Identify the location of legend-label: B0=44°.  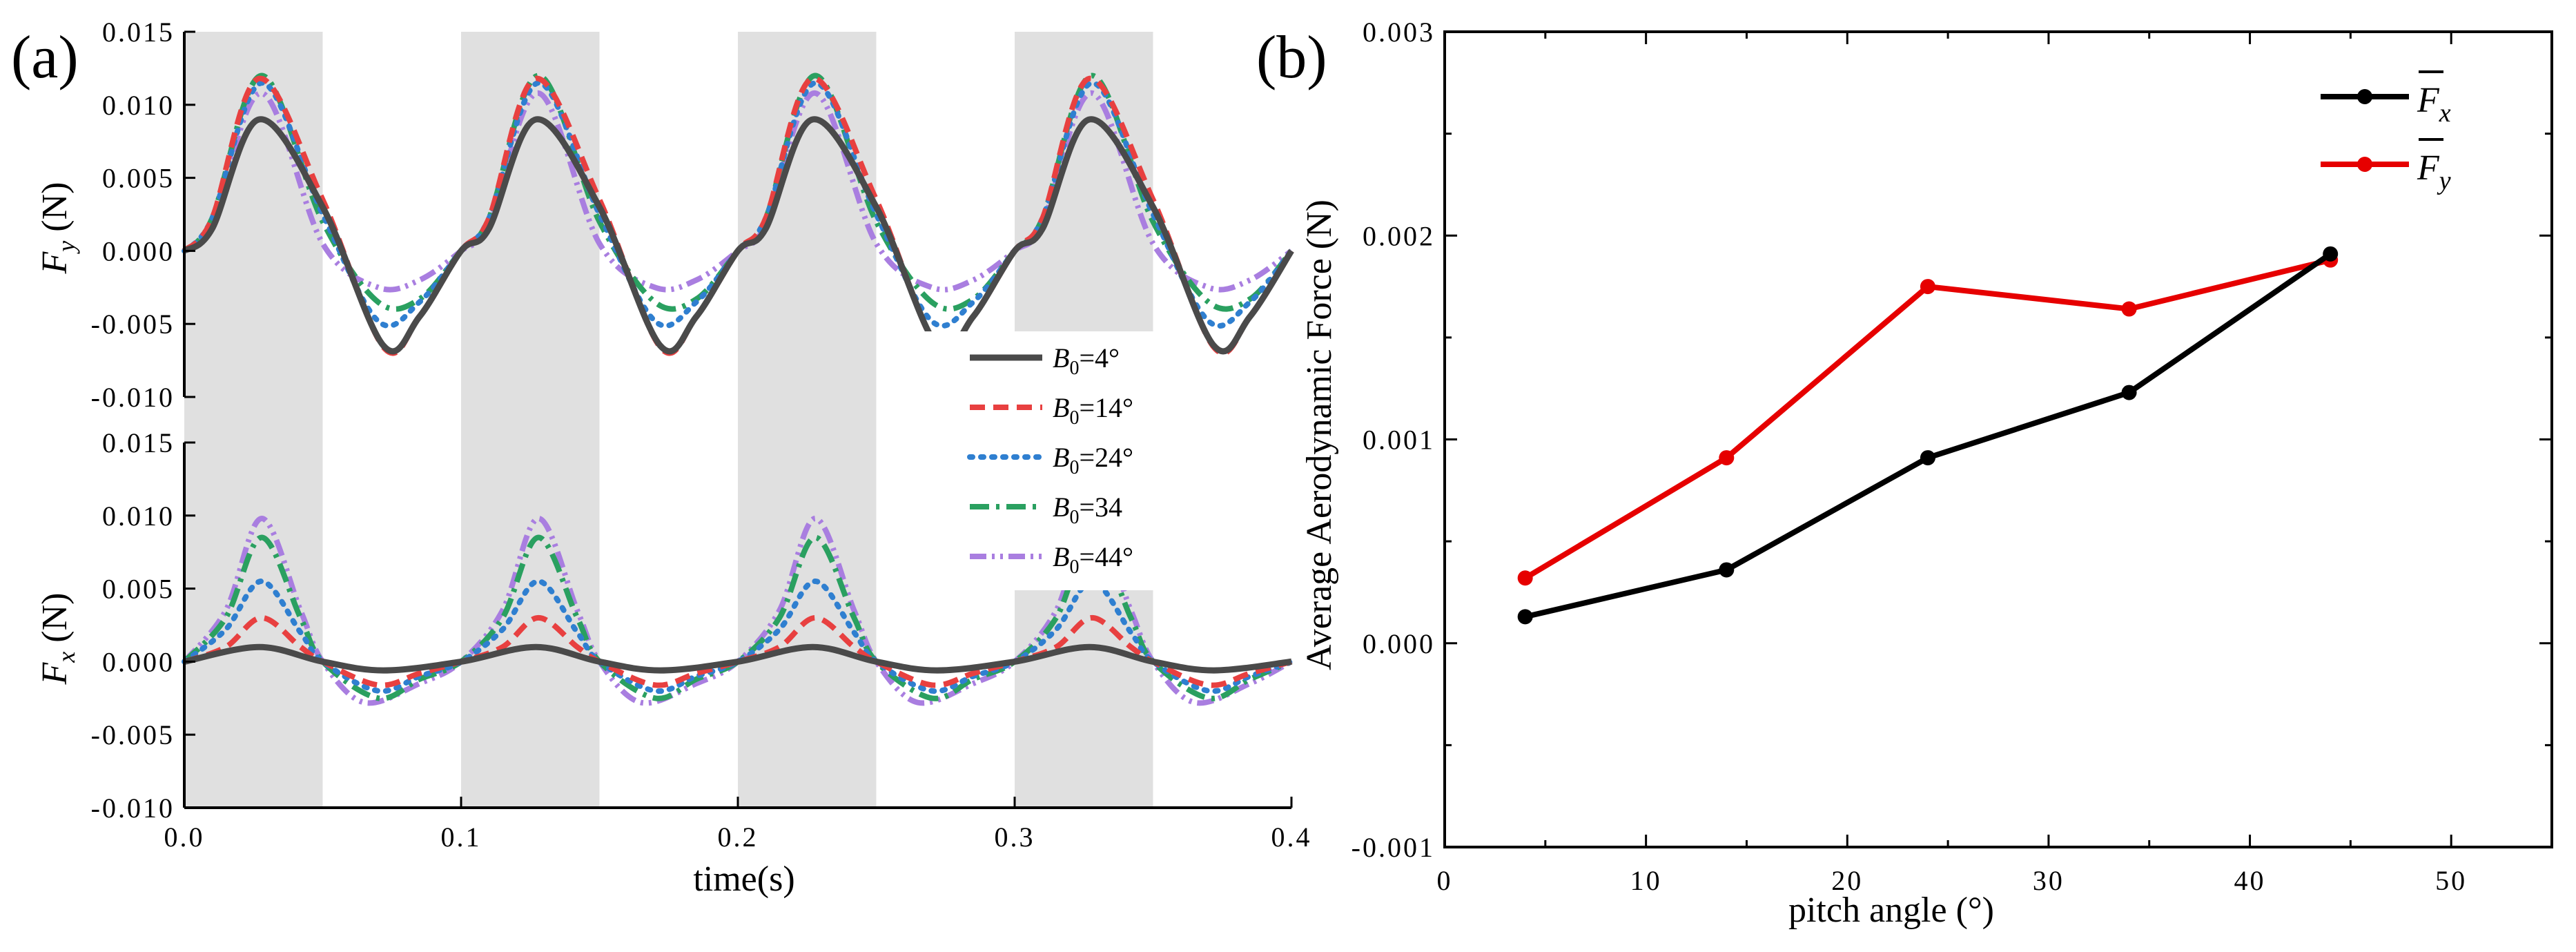
(1093, 559).